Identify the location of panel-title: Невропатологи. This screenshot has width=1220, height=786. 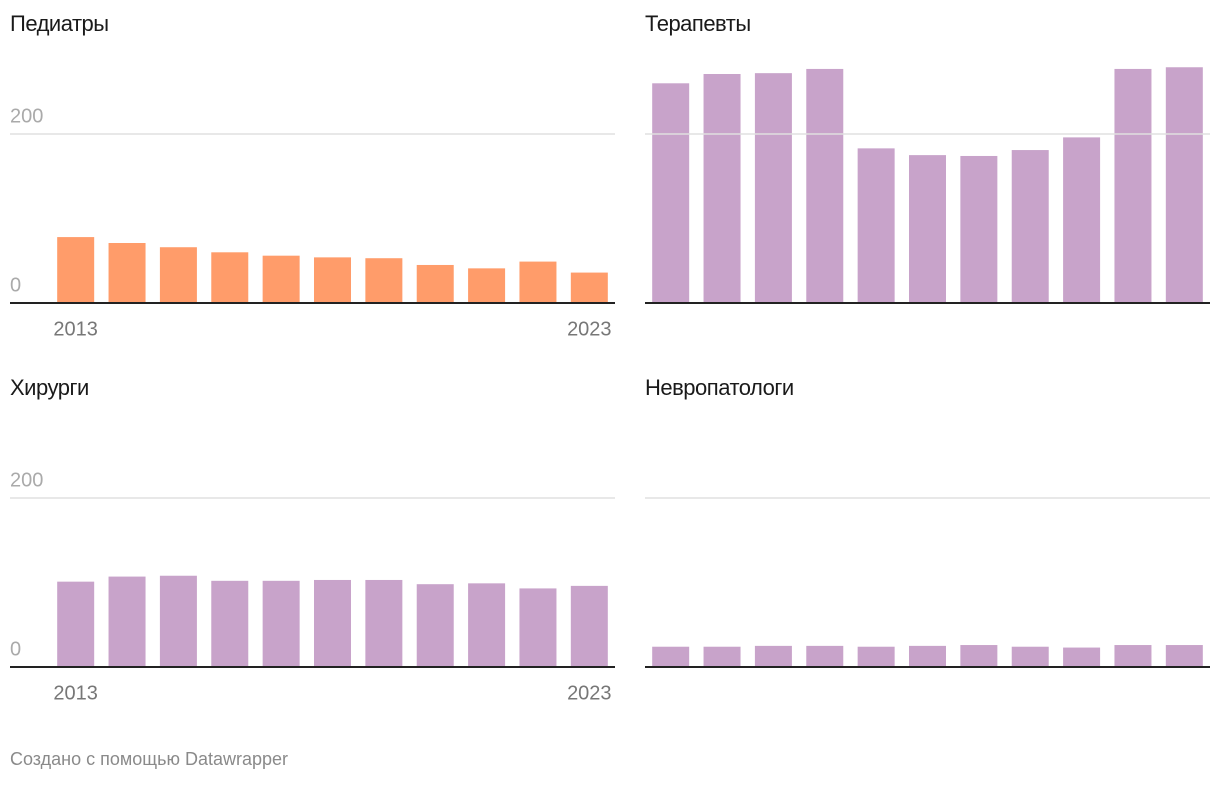
(719, 387).